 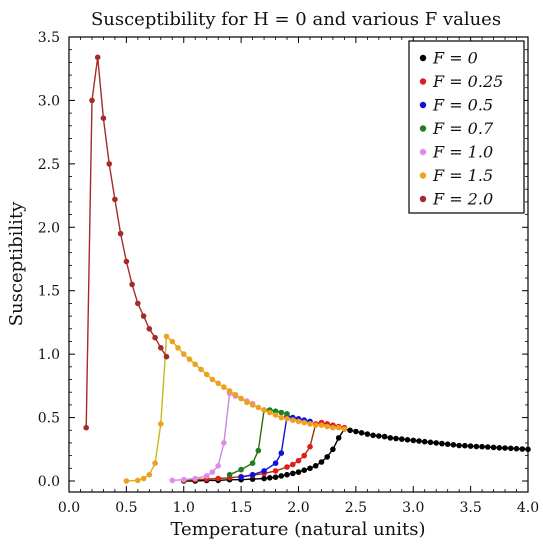 What do you see at coordinates (528, 508) in the screenshot?
I see `x-tick-label: 4.0` at bounding box center [528, 508].